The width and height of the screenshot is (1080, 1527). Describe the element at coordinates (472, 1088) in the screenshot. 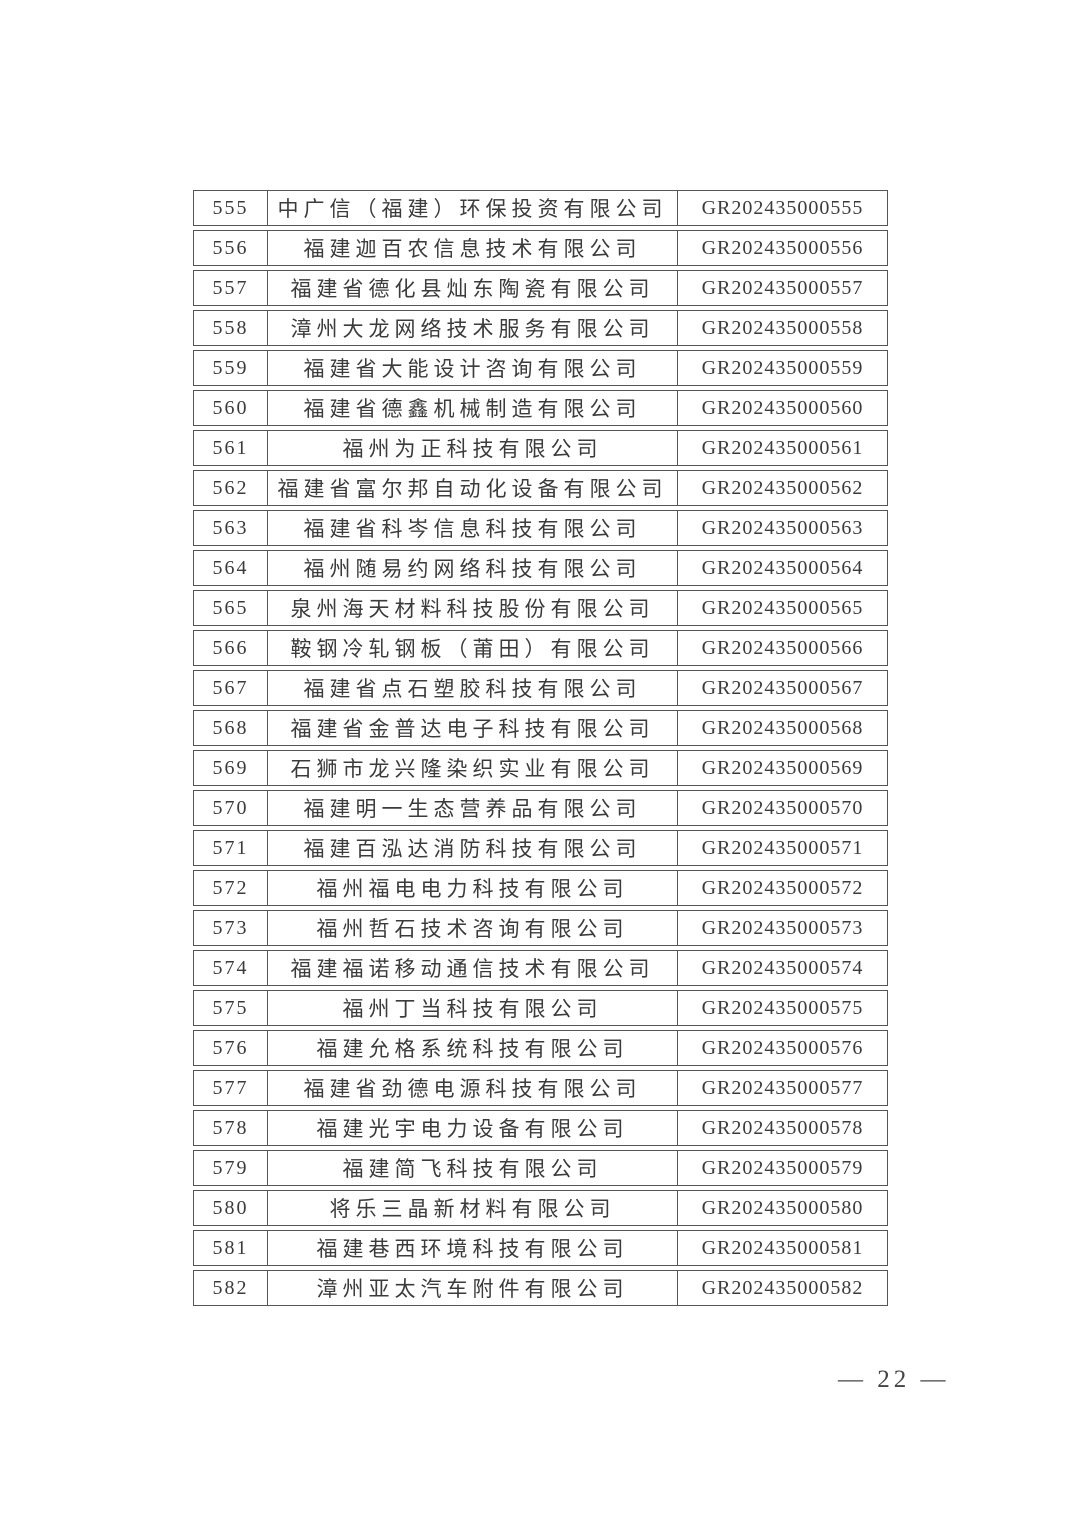

I see `company-name-cell: 福建省劲德电源科技有限公司` at that location.